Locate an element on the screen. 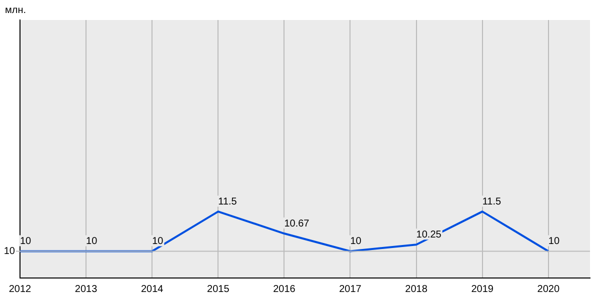 Image resolution: width=600 pixels, height=300 pixels. x-tick-label: 2014 is located at coordinates (152, 289).